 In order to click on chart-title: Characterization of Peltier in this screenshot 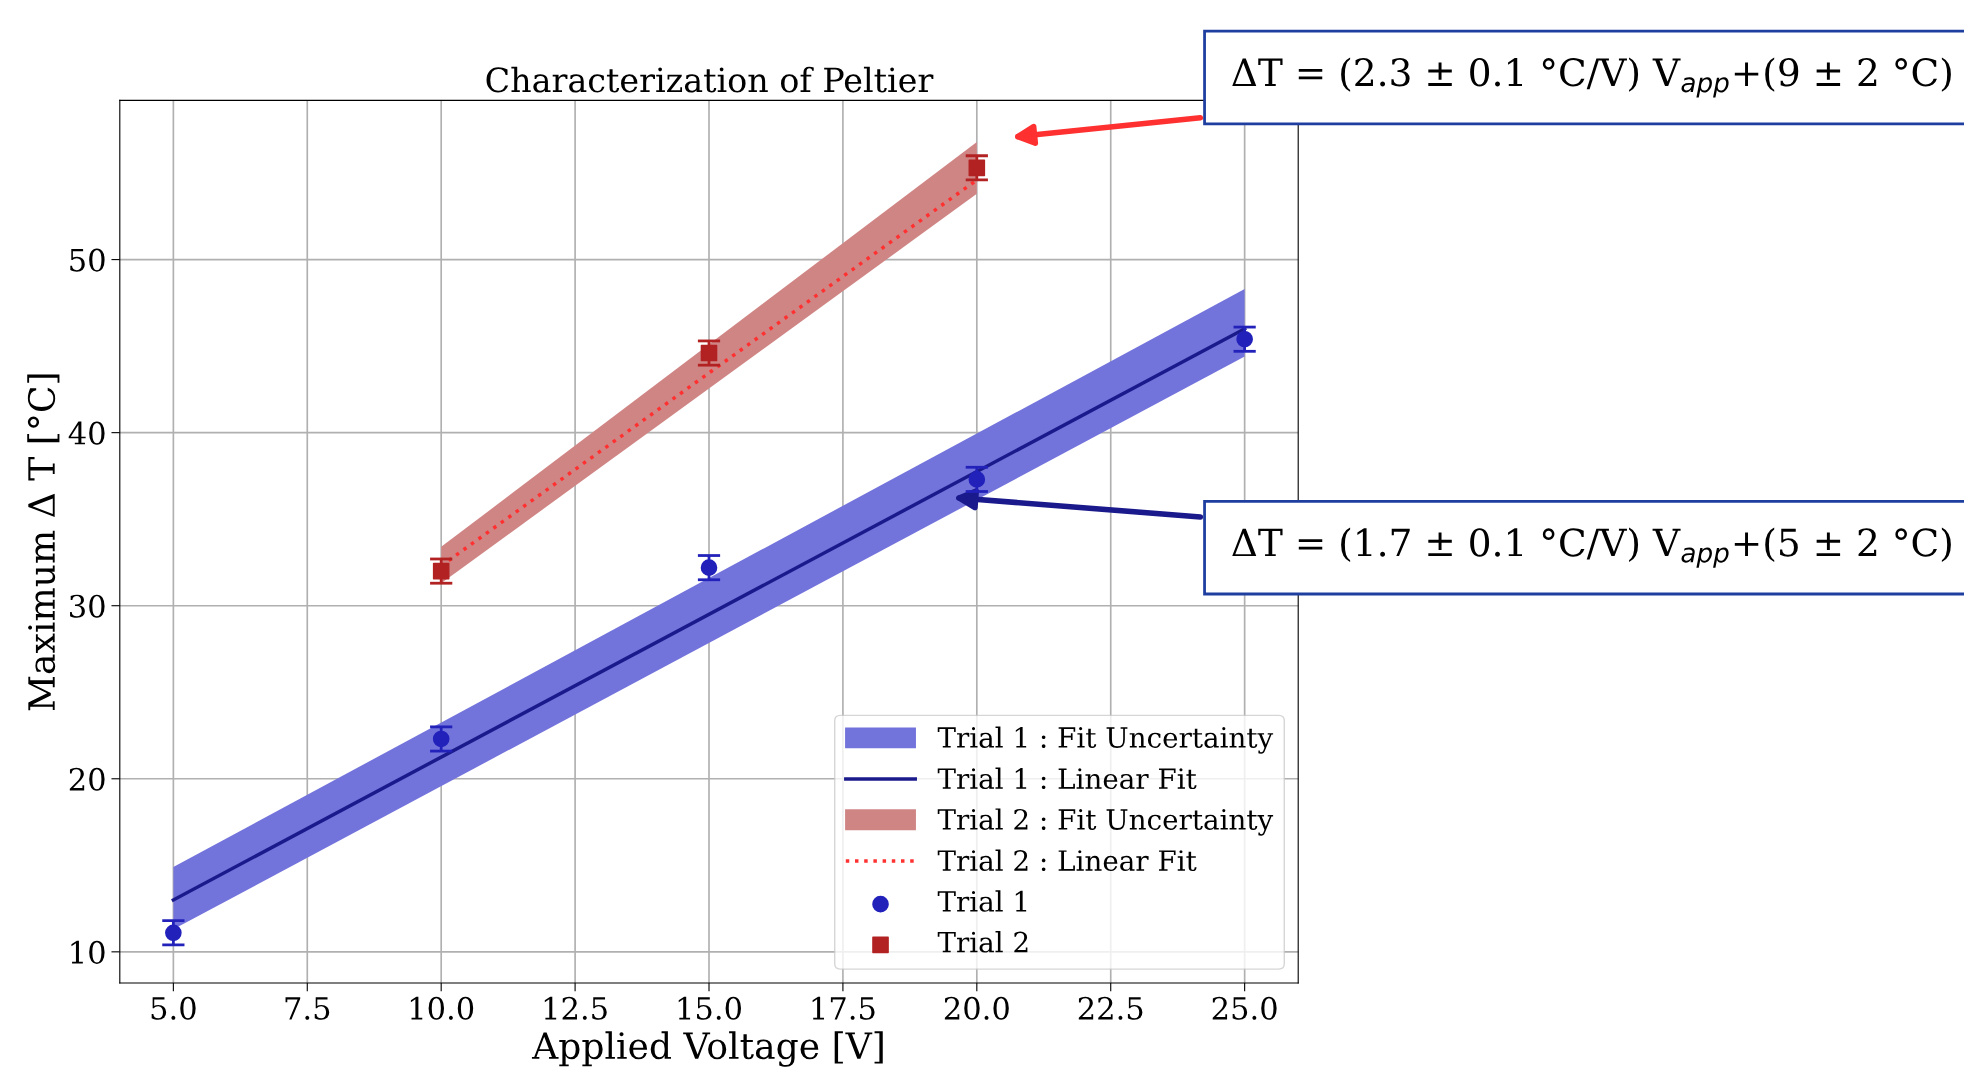, I will do `click(710, 79)`.